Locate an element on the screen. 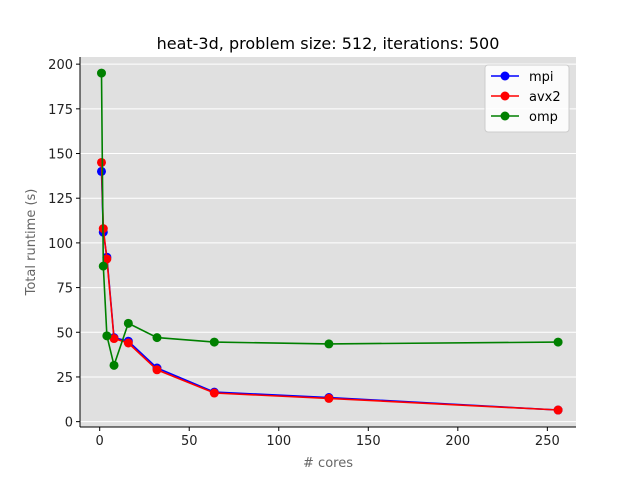 The height and width of the screenshot is (480, 640). y-tick-label: 50 is located at coordinates (64, 333).